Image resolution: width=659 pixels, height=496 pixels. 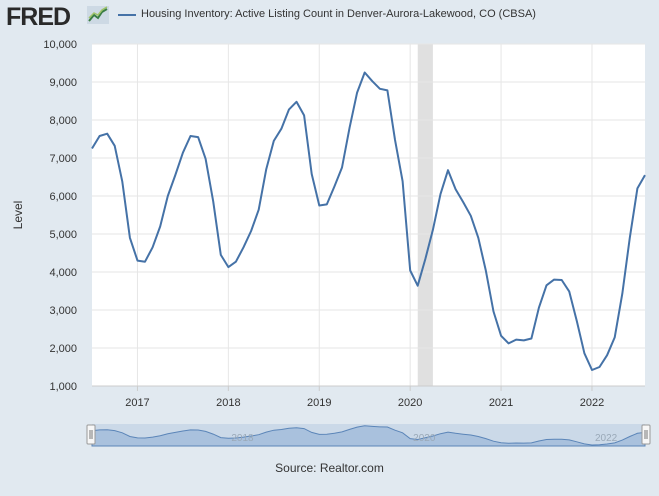 I want to click on navigator-tick-label: 2018, so click(x=242, y=438).